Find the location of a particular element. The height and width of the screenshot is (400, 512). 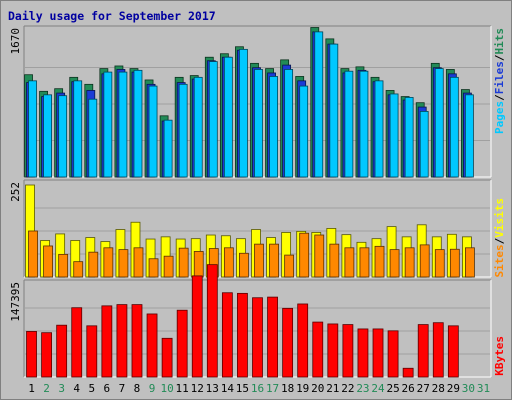

legend-hits: Hits is located at coordinates (499, 41).